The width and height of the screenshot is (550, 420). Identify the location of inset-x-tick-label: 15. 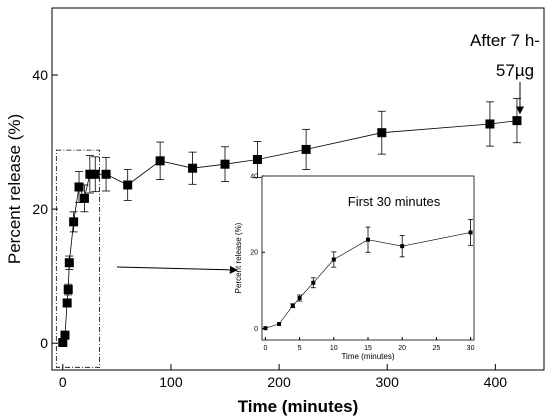
(368, 348).